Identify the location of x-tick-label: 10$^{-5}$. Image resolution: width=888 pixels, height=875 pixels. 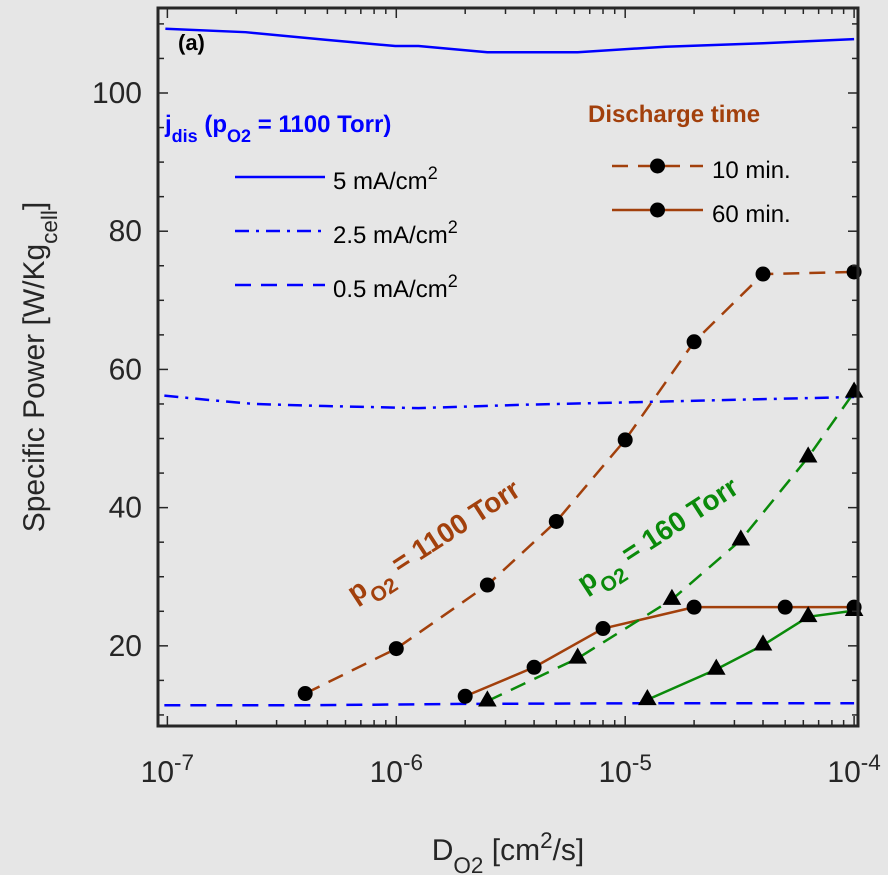
(625, 769).